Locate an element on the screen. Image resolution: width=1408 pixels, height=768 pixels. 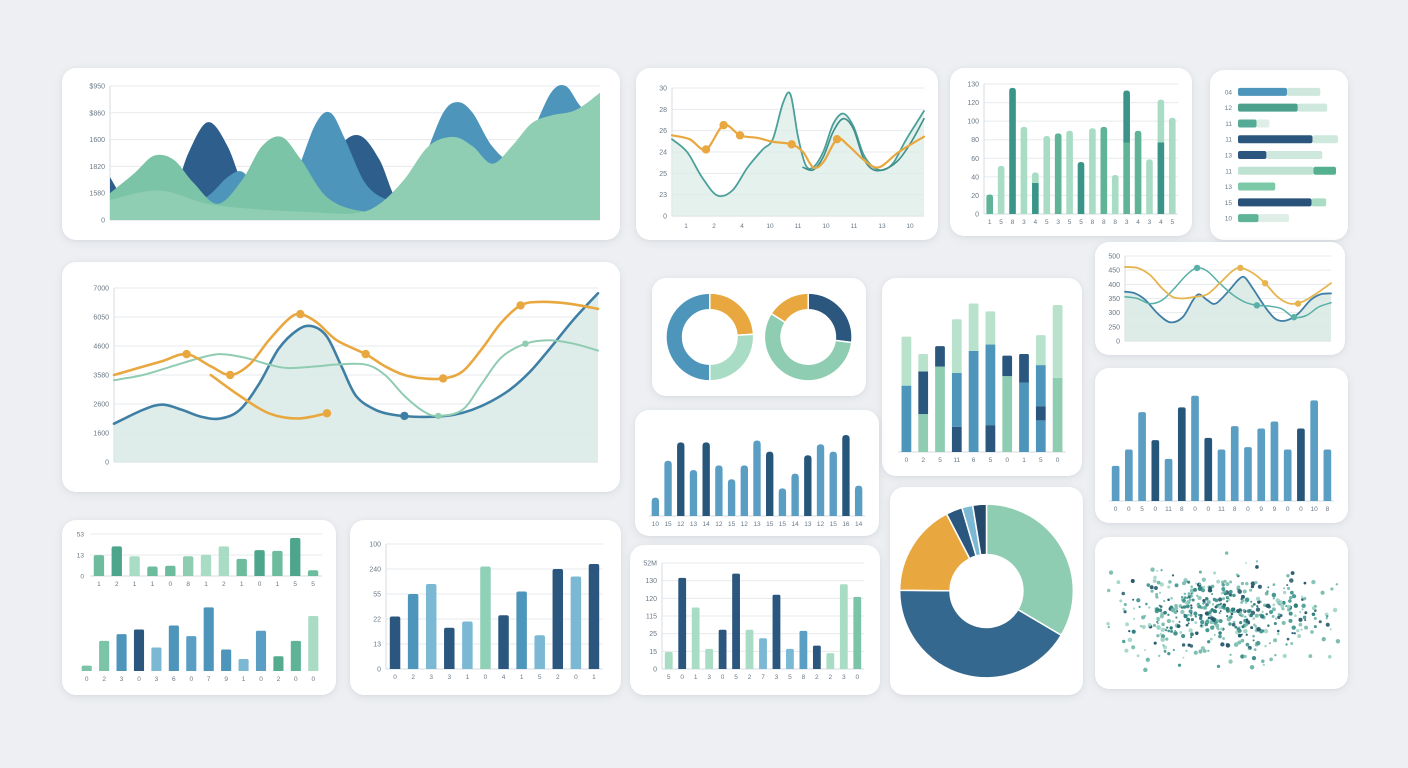
svg-text: 25 is located at coordinates (653, 634).